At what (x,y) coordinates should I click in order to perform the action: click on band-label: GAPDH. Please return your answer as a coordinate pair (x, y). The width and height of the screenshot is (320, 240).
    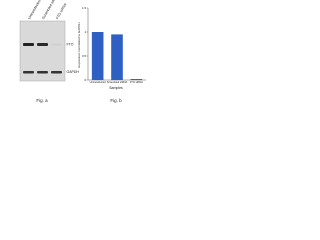
    Looking at the image, I should click on (73, 72).